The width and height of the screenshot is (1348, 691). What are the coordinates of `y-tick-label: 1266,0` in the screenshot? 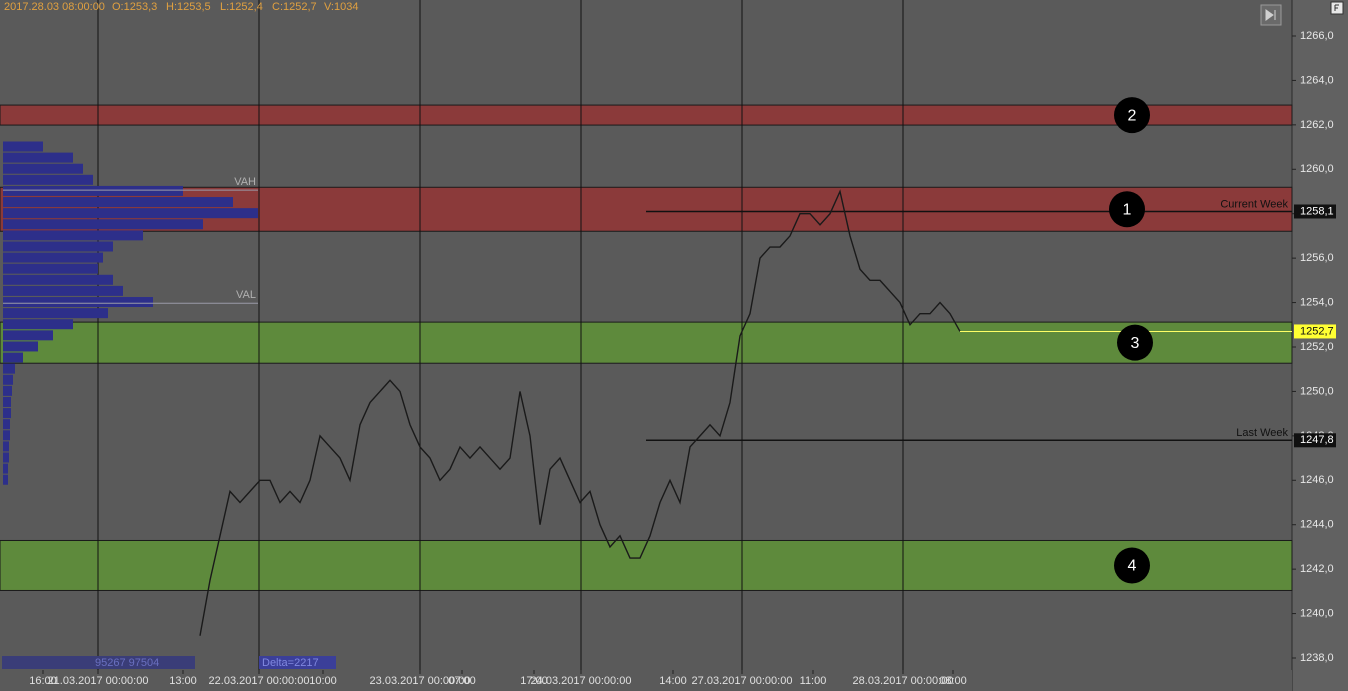 It's located at (1317, 36).